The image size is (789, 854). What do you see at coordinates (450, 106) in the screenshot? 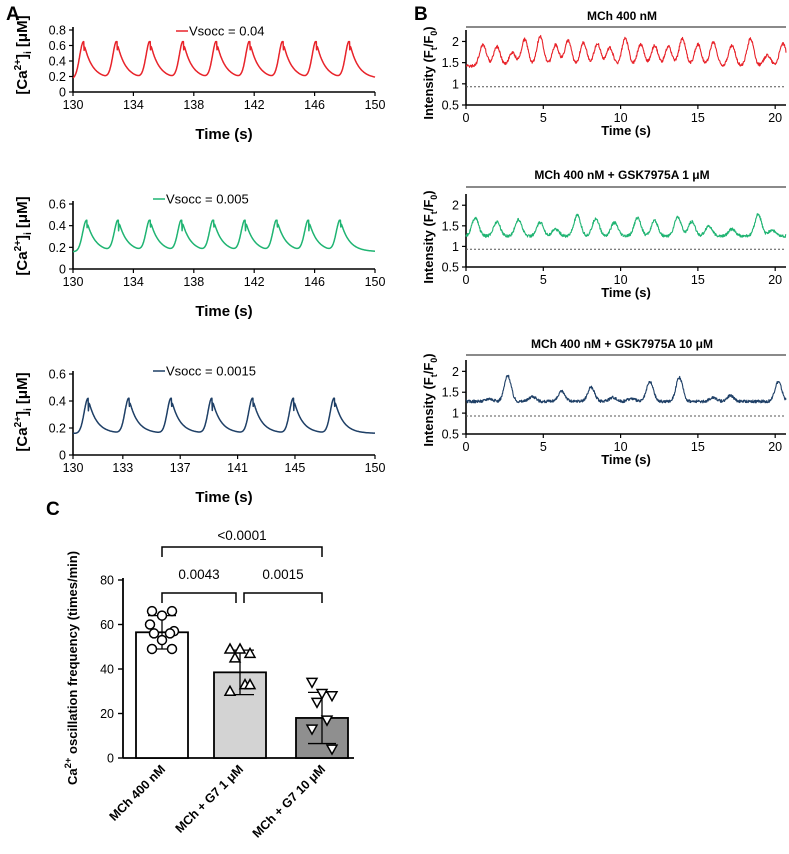
I see `y-tick-label: 0.5` at bounding box center [450, 106].